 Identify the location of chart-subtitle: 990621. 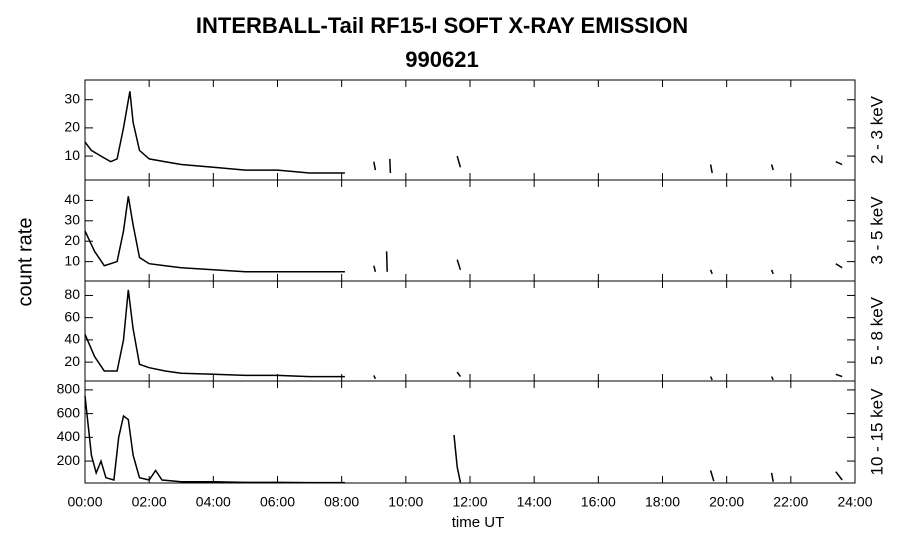
(441, 59).